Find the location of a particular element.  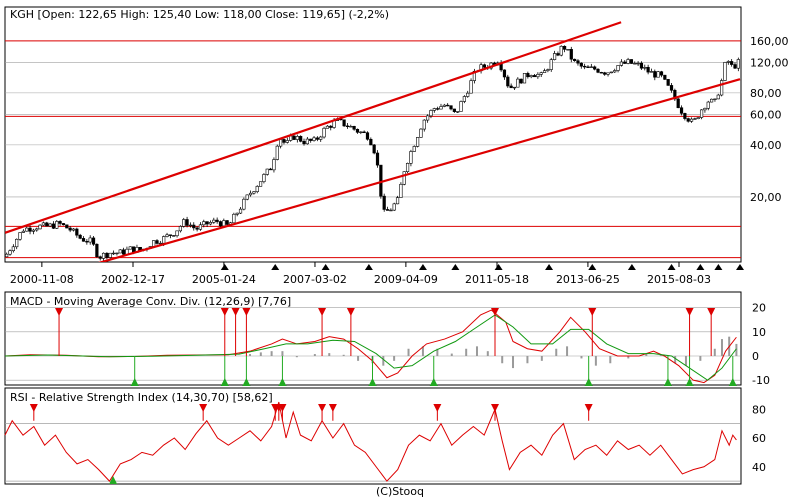

price-y-tick-label: 60,00 is located at coordinates (766, 114).